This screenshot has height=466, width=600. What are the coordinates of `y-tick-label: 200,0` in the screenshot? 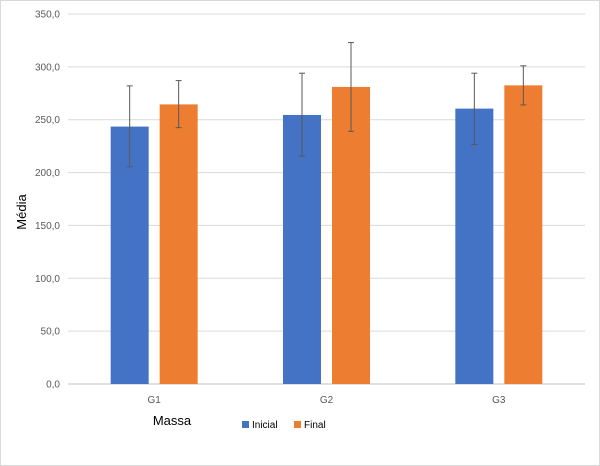 It's located at (47, 173).